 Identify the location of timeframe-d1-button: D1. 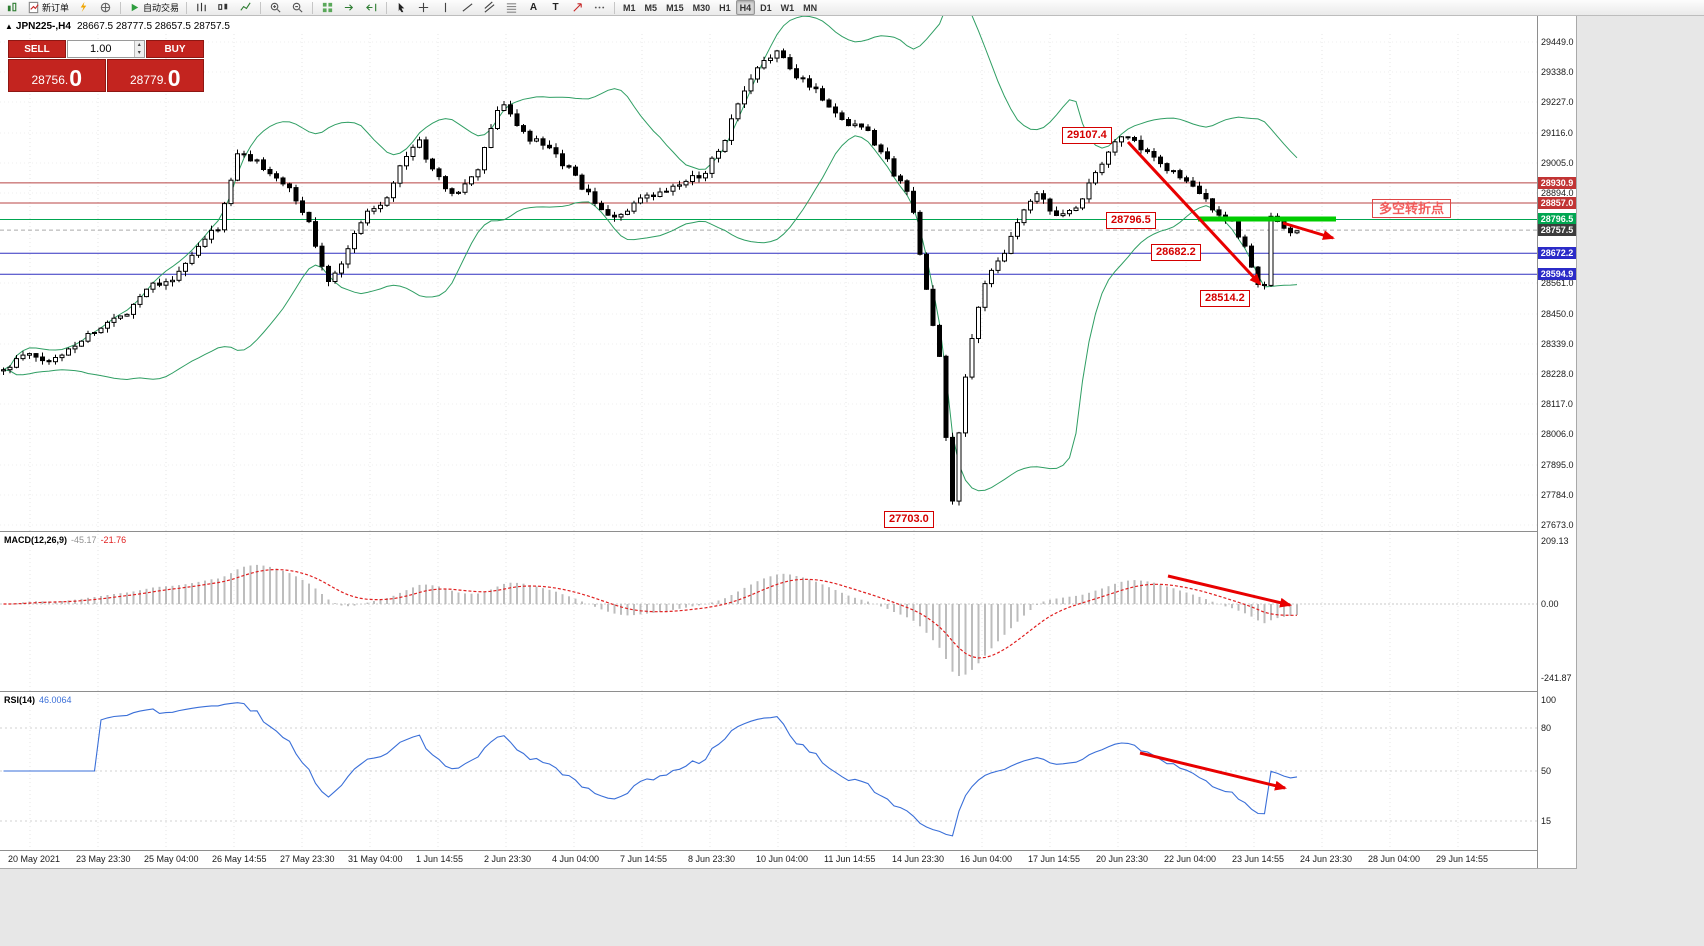
(766, 7).